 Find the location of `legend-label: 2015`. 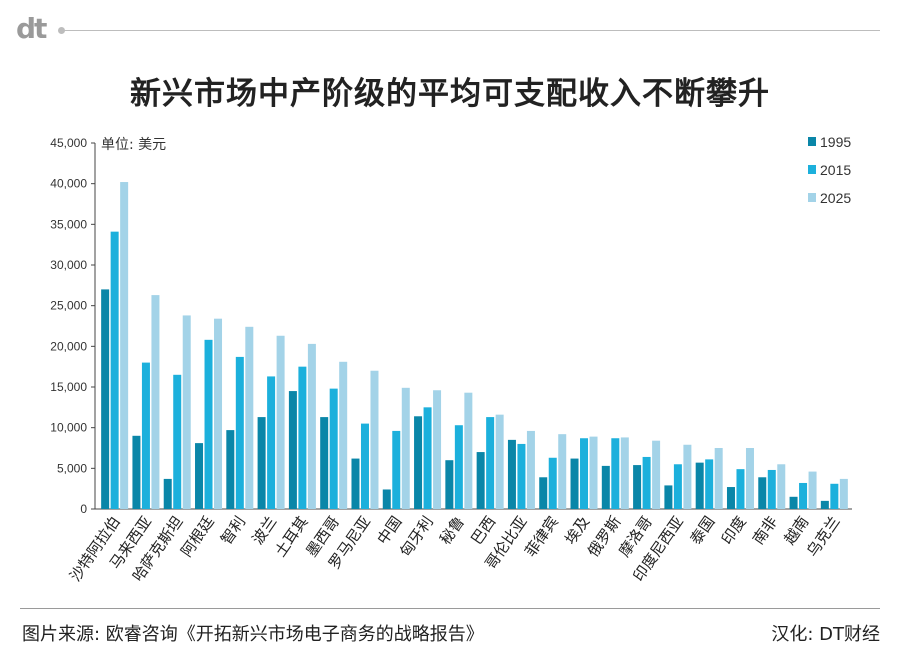

legend-label: 2015 is located at coordinates (835, 170).